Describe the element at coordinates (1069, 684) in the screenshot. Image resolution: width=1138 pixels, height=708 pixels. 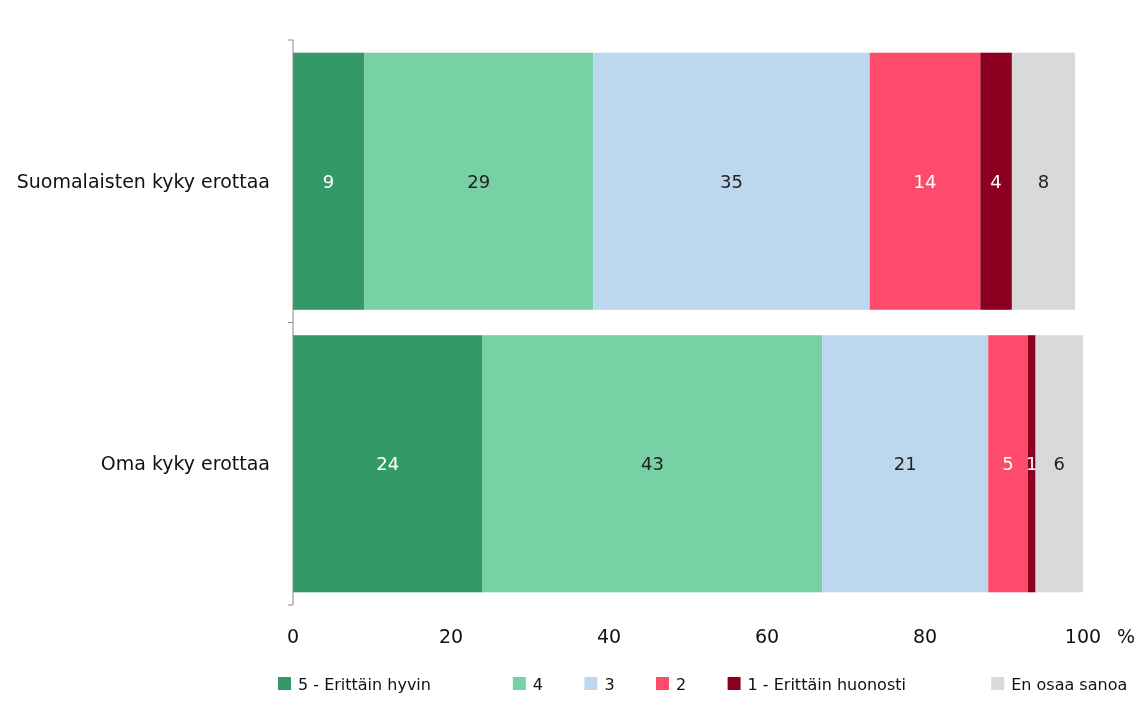
I see `legend-label: En osaa sanoa` at that location.